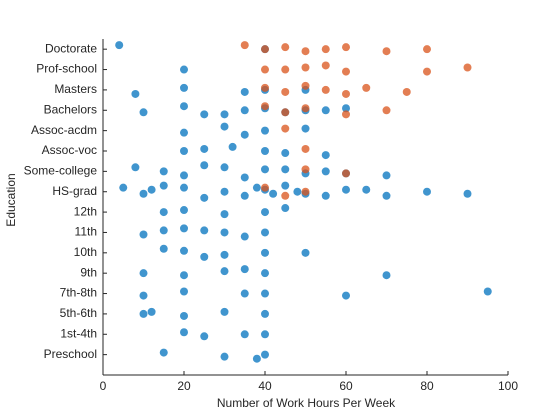 The height and width of the screenshot is (420, 560). I want to click on y-tick-label: 5th-6th, so click(78, 313).